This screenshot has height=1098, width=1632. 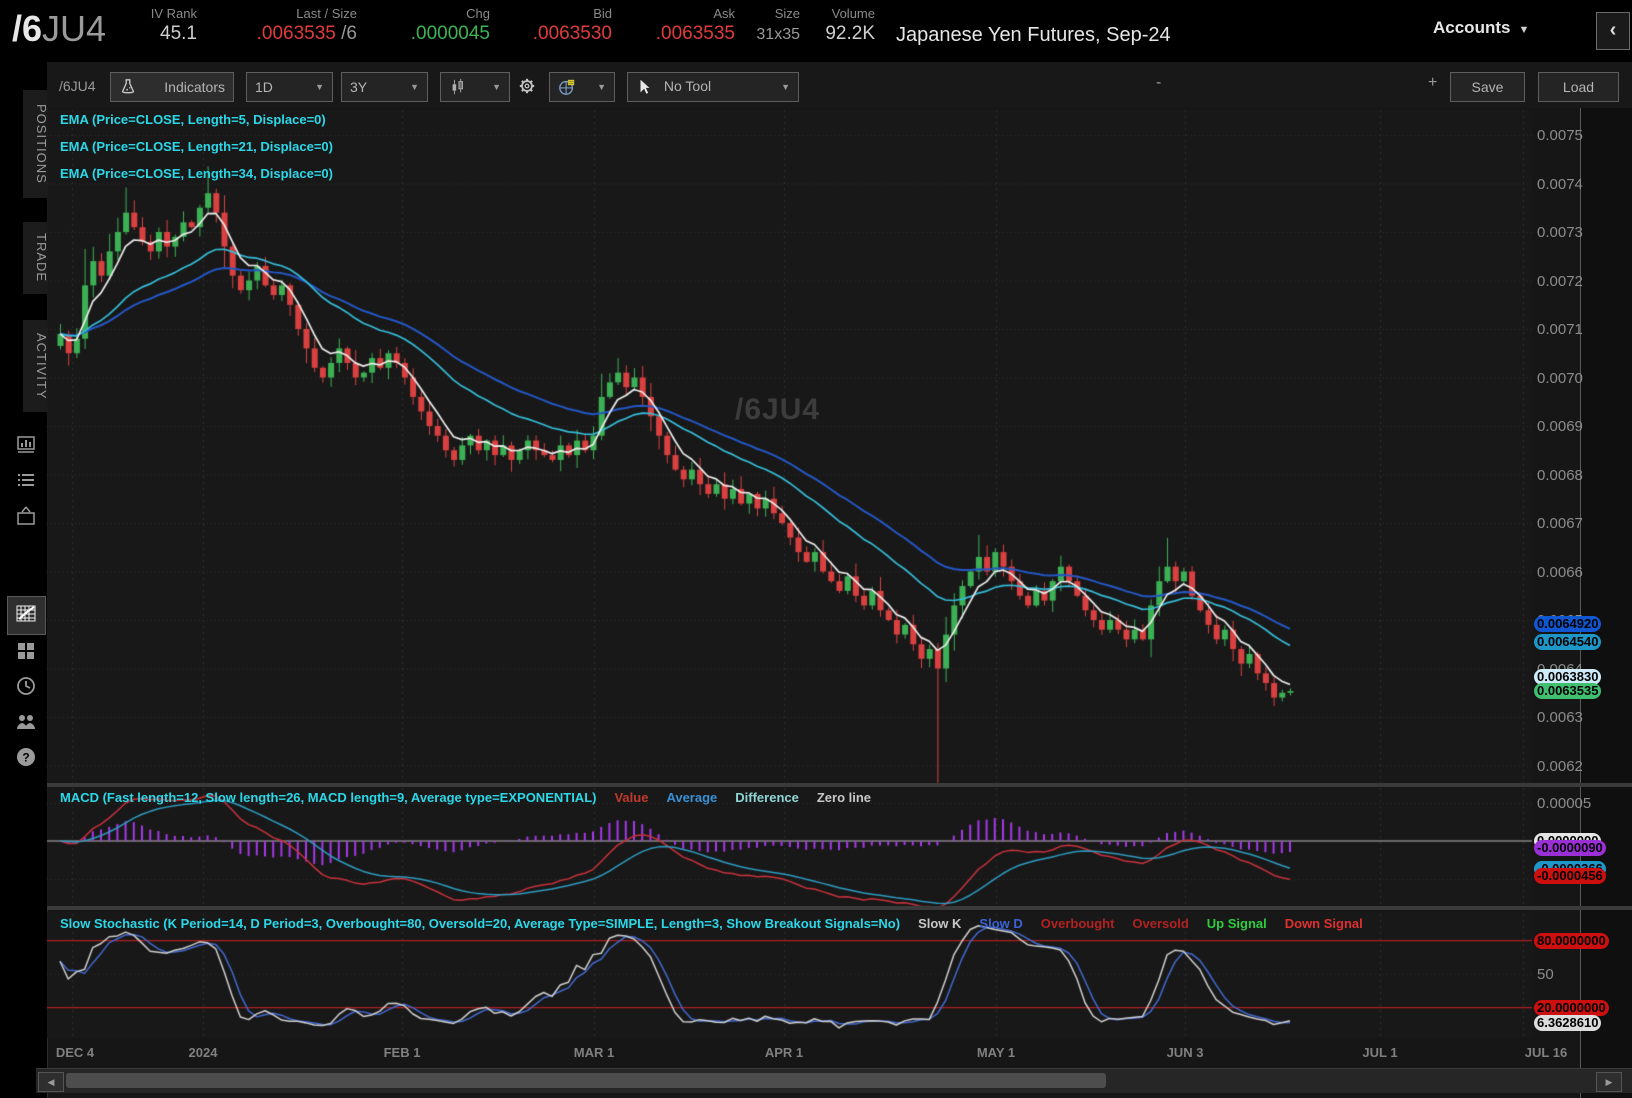 What do you see at coordinates (692, 797) in the screenshot?
I see `legend-item: Average` at bounding box center [692, 797].